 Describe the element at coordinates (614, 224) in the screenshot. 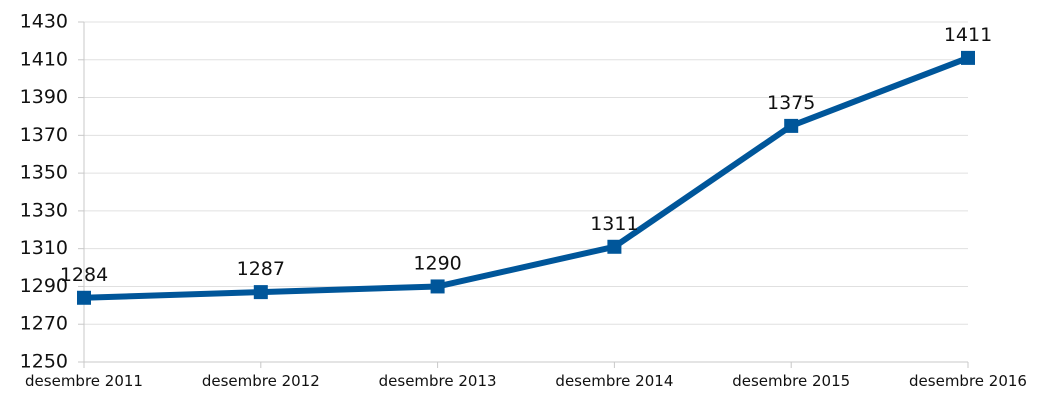

I see `data-label: 1311` at that location.